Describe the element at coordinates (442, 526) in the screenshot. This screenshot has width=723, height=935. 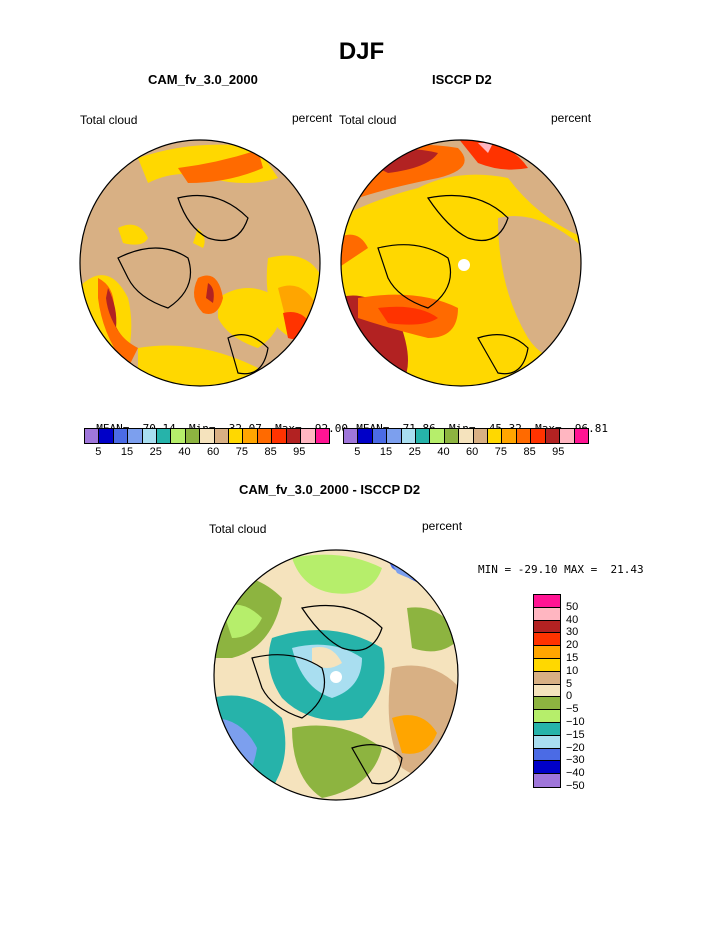
I see `panel3-units-label: percent` at that location.